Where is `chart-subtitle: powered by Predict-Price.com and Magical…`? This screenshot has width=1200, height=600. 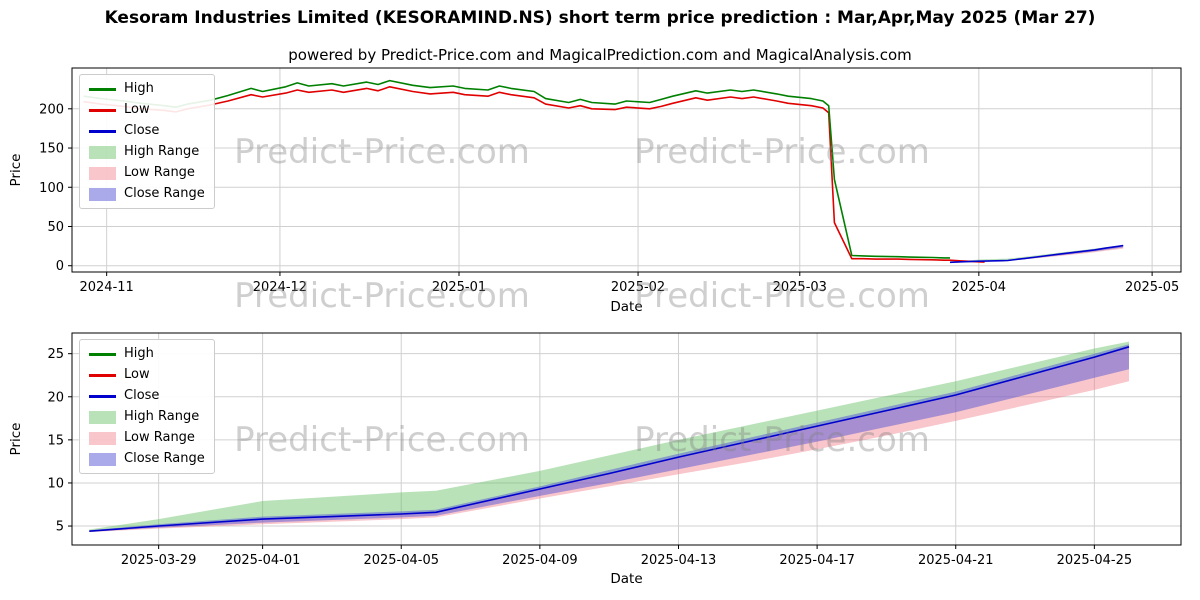
chart-subtitle: powered by Predict-Price.com and Magical… is located at coordinates (600, 55).